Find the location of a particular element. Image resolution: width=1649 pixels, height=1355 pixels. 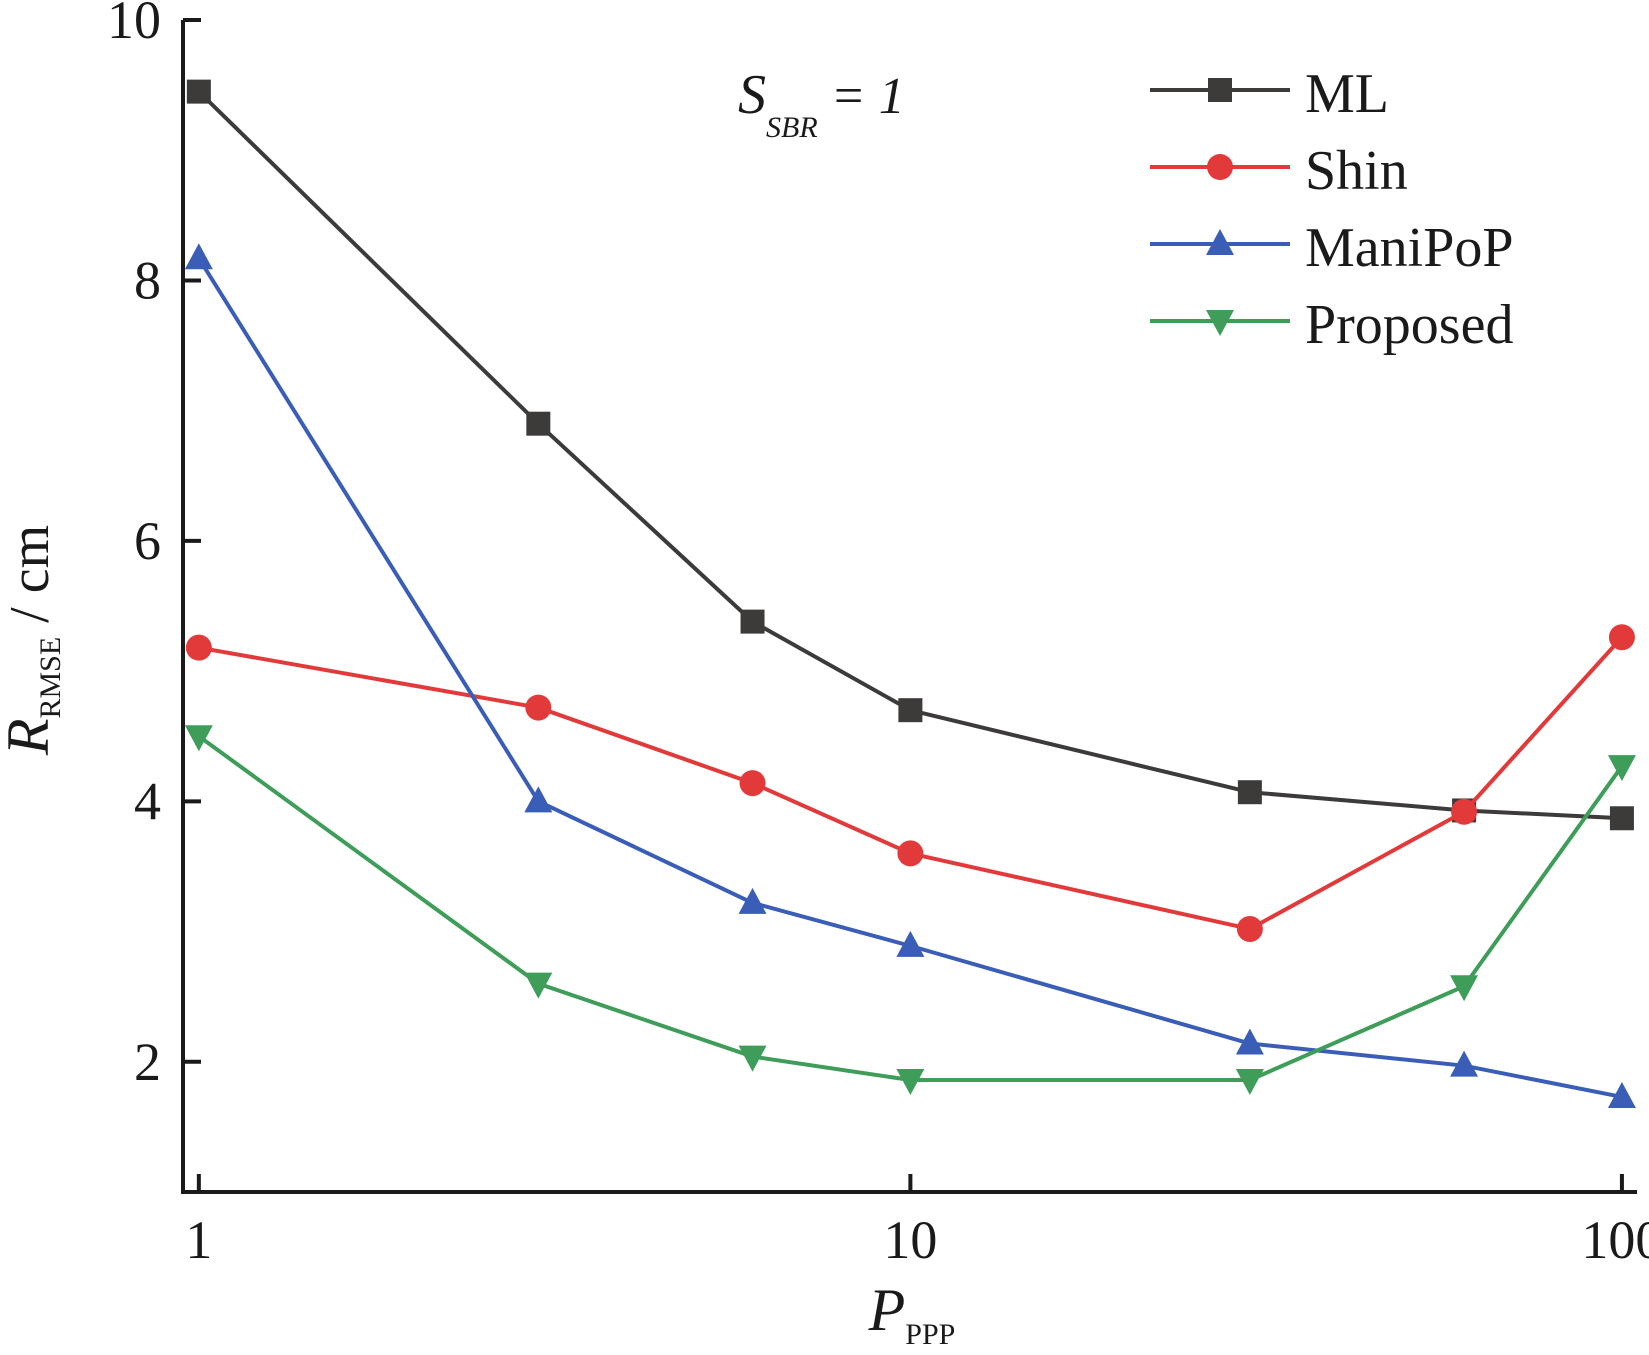

legend-marker-shin is located at coordinates (1220, 167).